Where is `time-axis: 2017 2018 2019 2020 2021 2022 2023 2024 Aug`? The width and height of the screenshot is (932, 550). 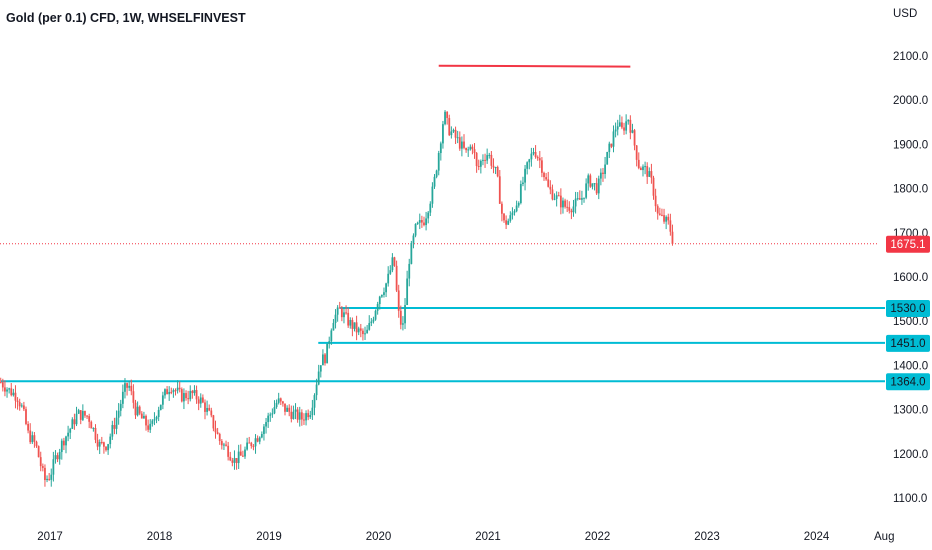 time-axis: 2017 2018 2019 2020 2021 2022 2023 2024 Aug is located at coordinates (465, 537).